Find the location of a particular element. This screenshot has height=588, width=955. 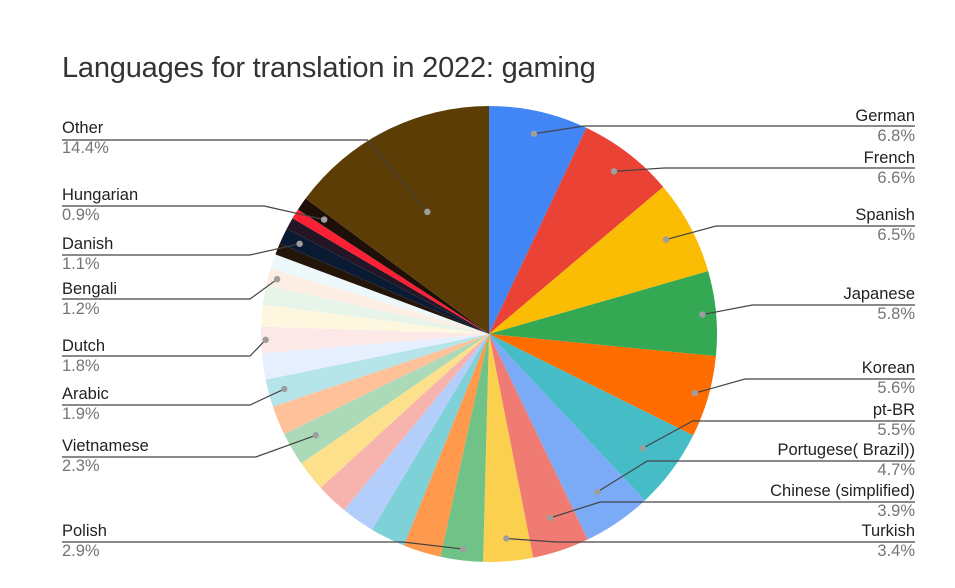

pie-slice-turkish is located at coordinates (508, 448).